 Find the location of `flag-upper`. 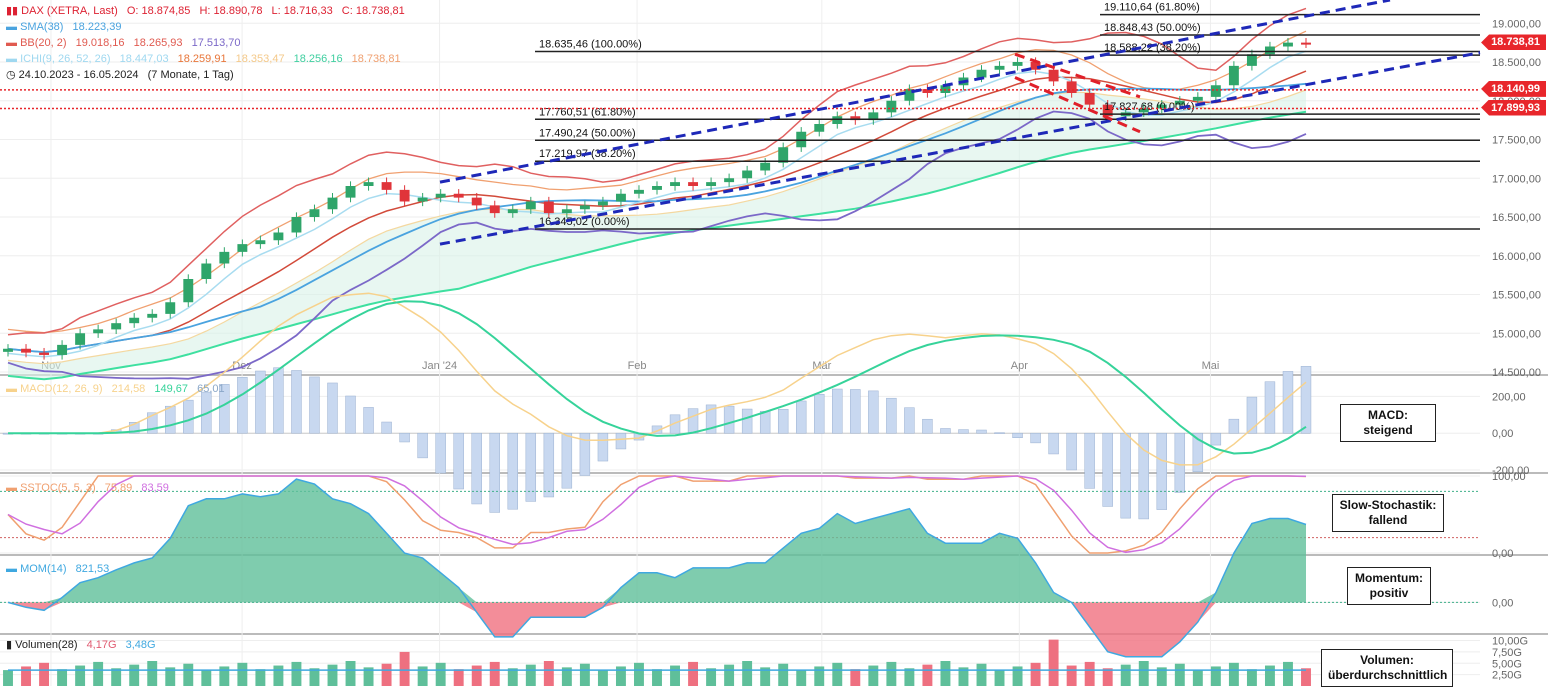

flag-upper is located at coordinates (1077, 75).